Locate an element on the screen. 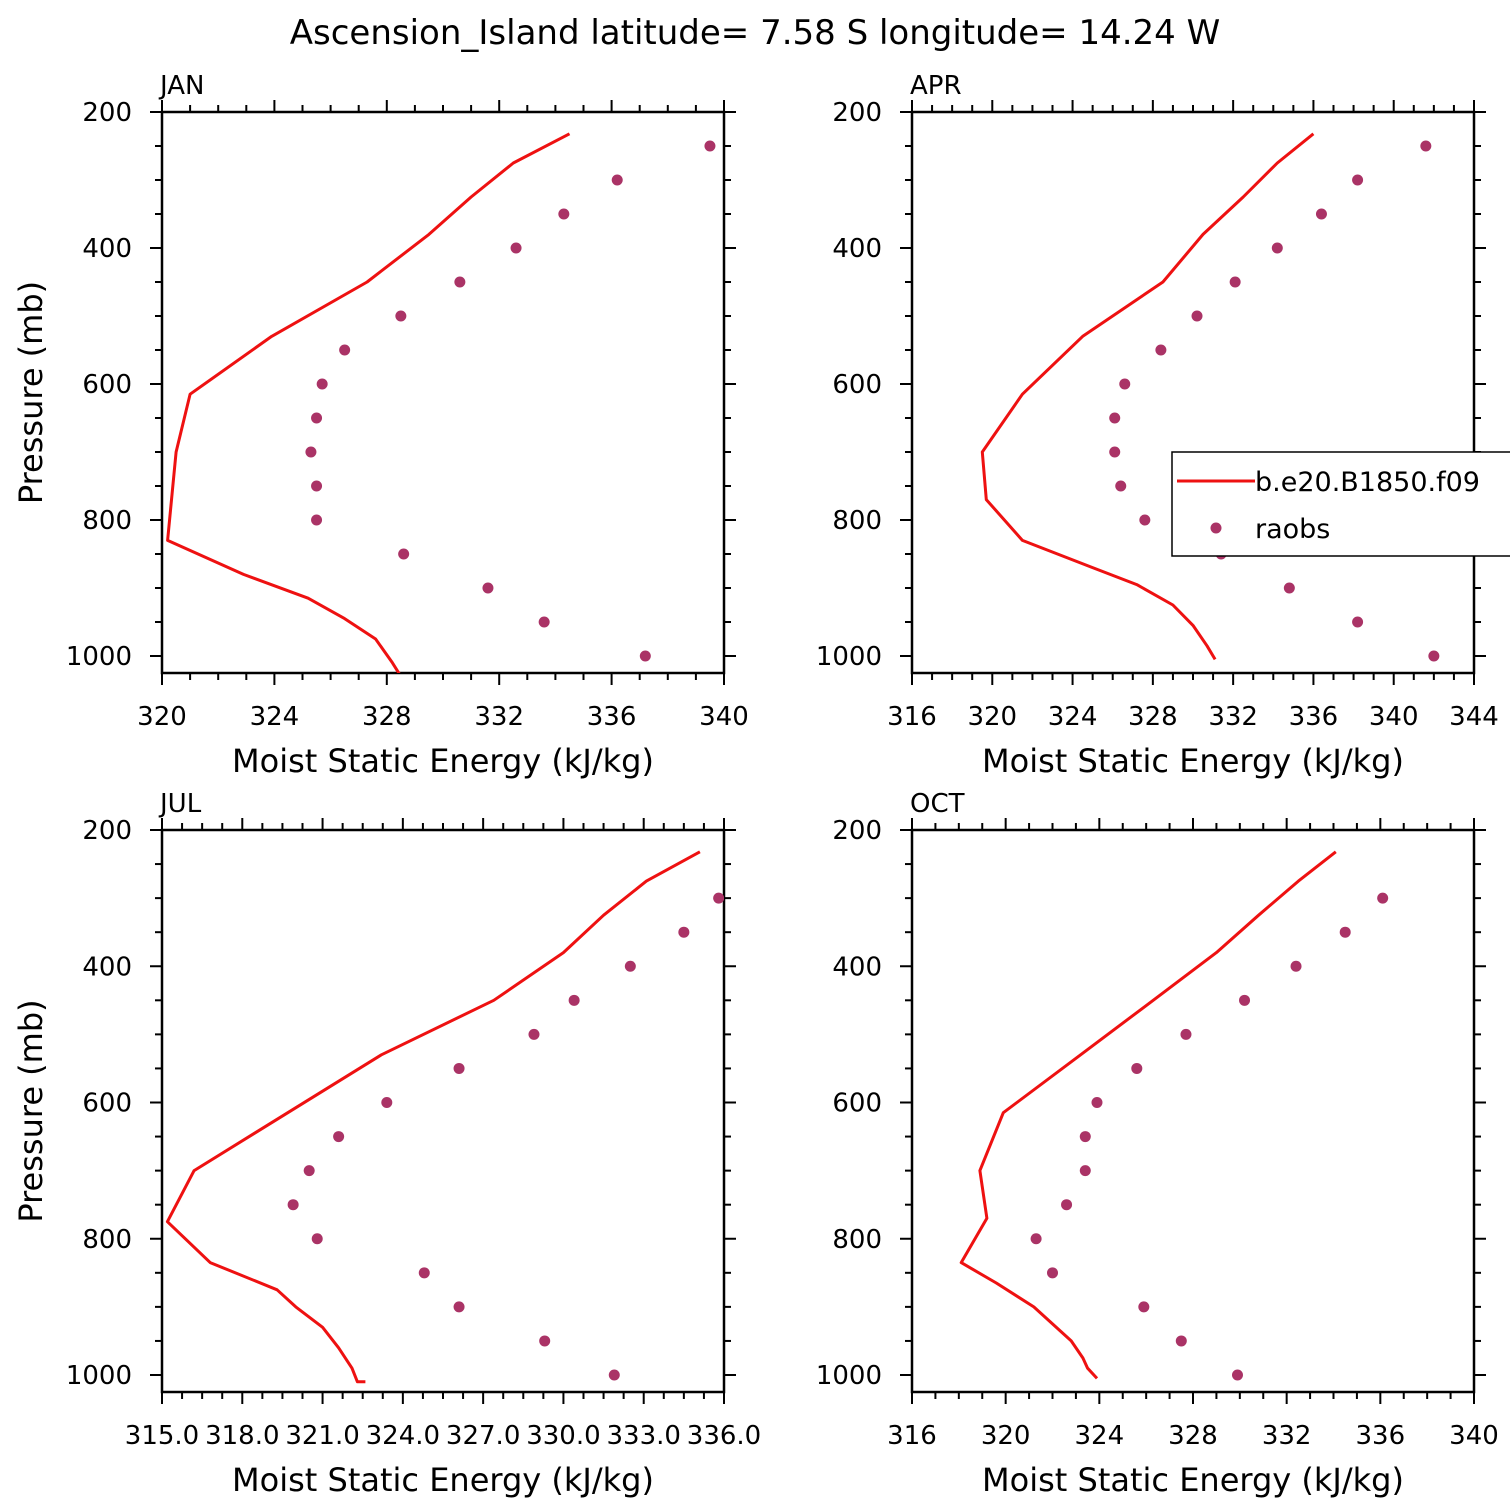 This screenshot has height=1510, width=1510. x-tick-label: 340 is located at coordinates (1394, 717).